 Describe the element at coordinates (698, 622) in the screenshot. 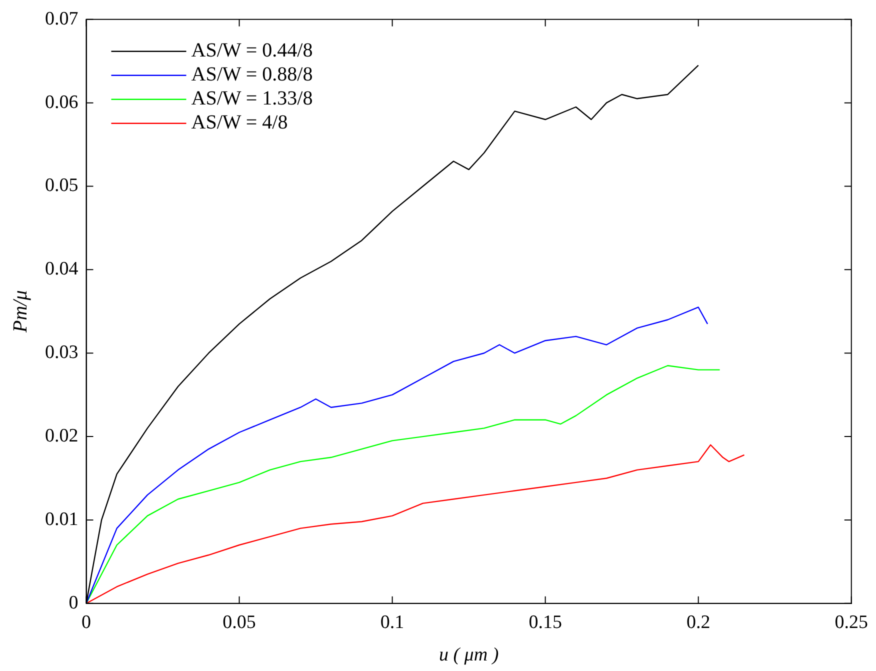

I see `x-tick-label: 0.2` at that location.